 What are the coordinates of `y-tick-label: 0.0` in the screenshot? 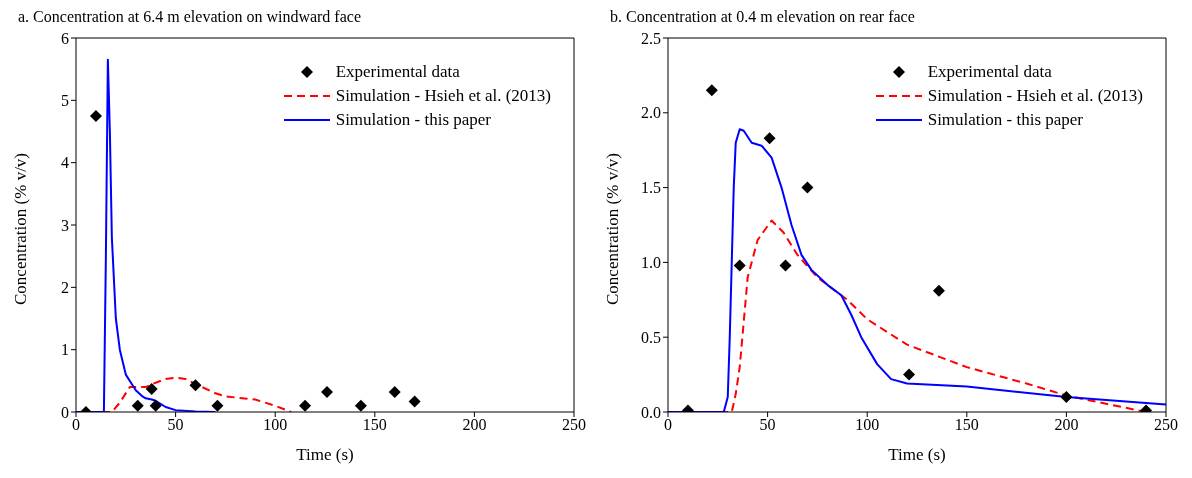 It's located at (651, 412).